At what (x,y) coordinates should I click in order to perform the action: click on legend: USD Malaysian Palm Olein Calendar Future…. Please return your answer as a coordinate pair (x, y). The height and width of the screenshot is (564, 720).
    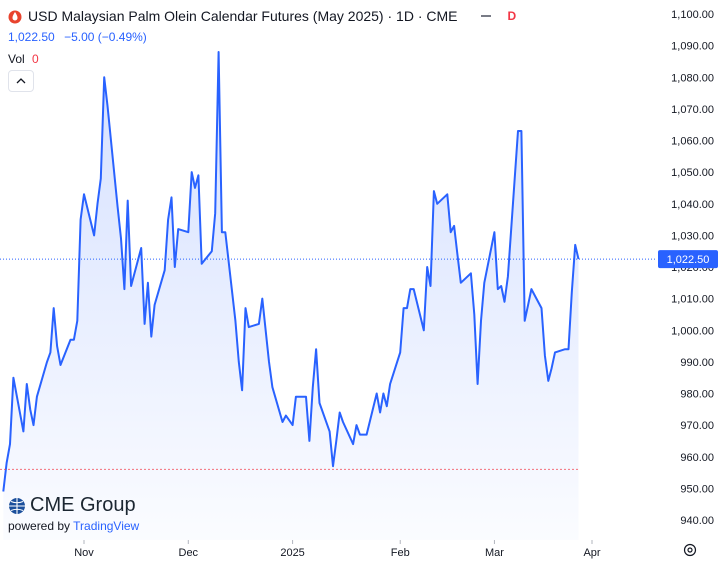
    Looking at the image, I should click on (262, 37).